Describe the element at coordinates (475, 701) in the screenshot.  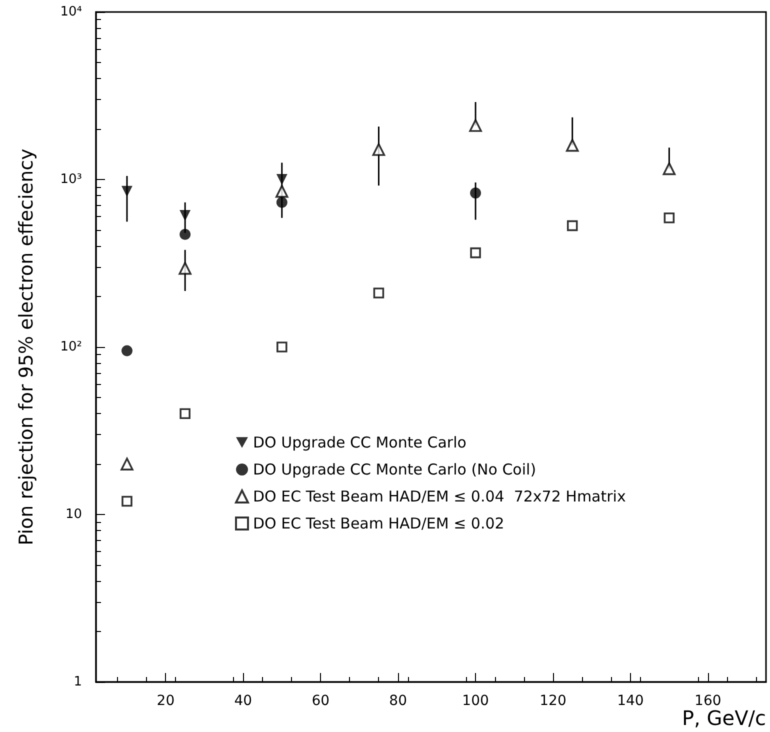
I see `x-tick-label: 100` at that location.